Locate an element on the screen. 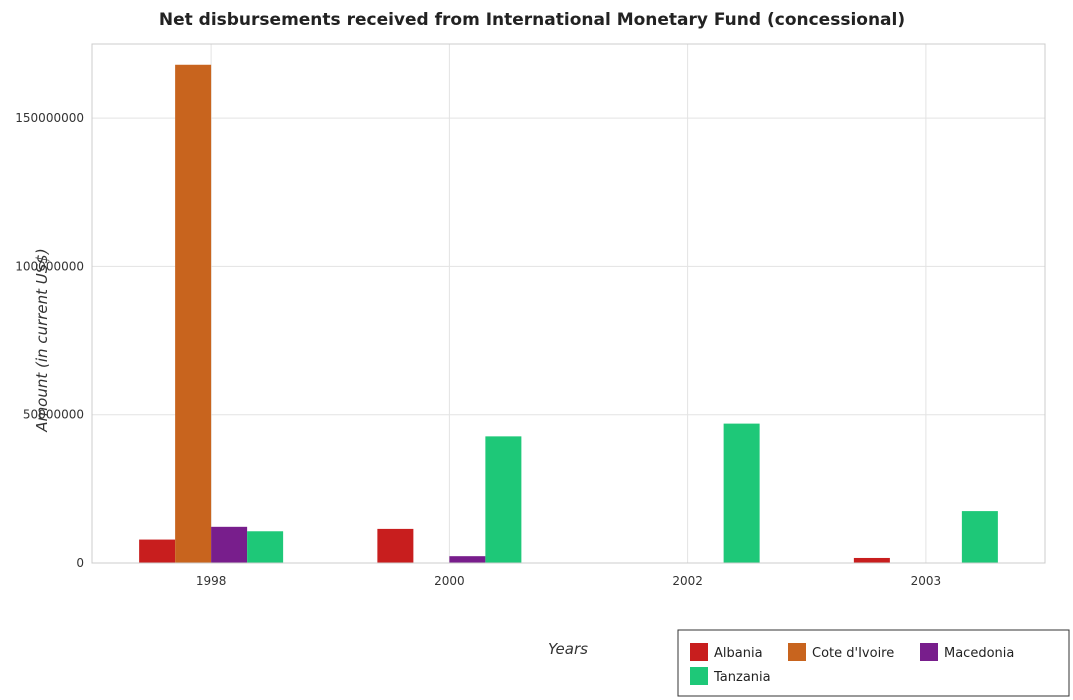  y-tick-label: 0 is located at coordinates (80, 563).